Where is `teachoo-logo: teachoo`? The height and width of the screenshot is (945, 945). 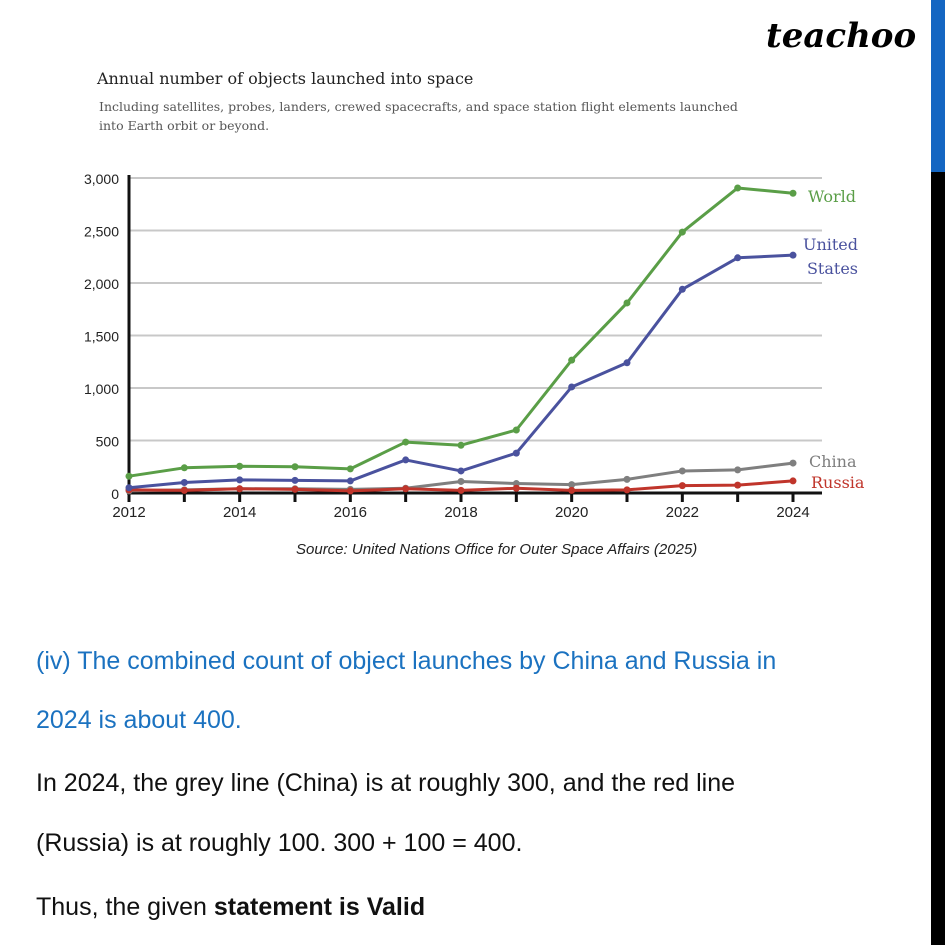
teachoo-logo: teachoo is located at coordinates (841, 36).